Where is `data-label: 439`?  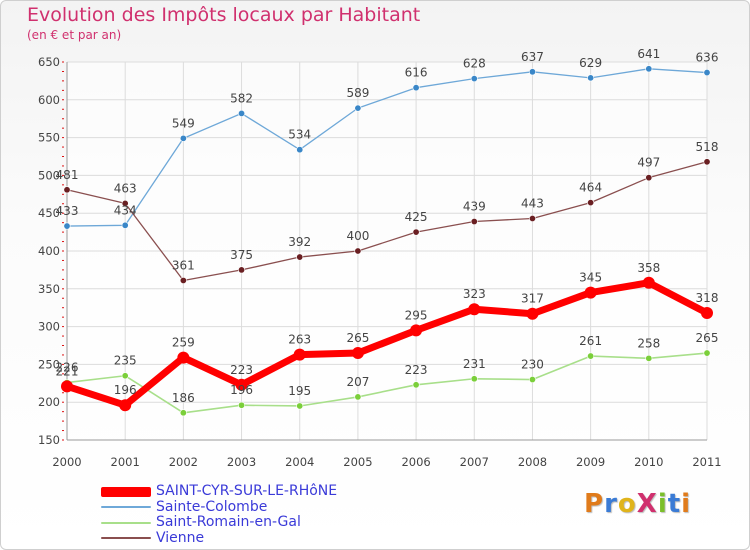
data-label: 439 is located at coordinates (474, 207).